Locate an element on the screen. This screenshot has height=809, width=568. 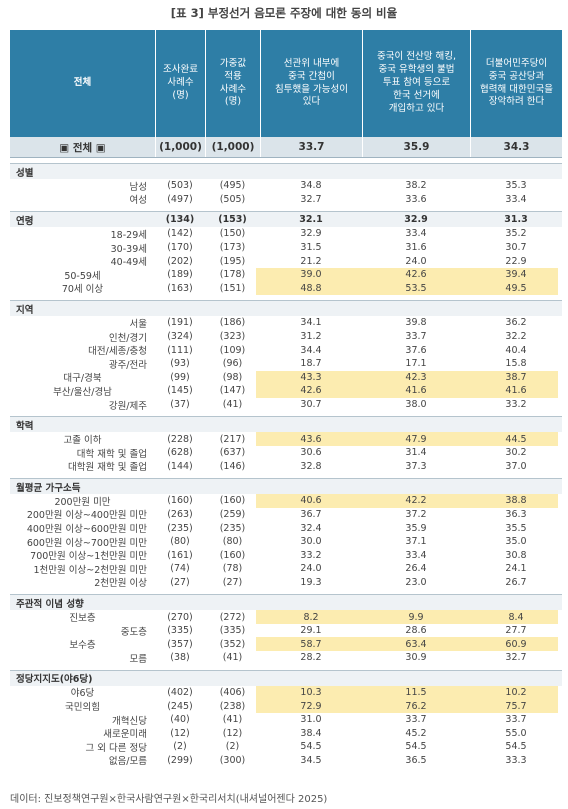
table-cell: (402) is located at coordinates (180, 692).